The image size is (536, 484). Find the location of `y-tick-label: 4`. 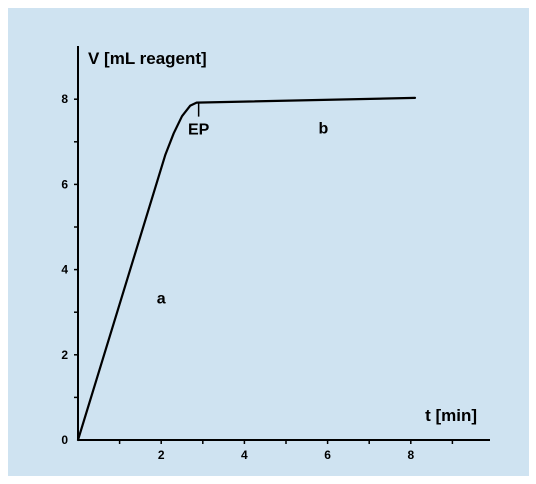

y-tick-label: 4 is located at coordinates (64, 270).